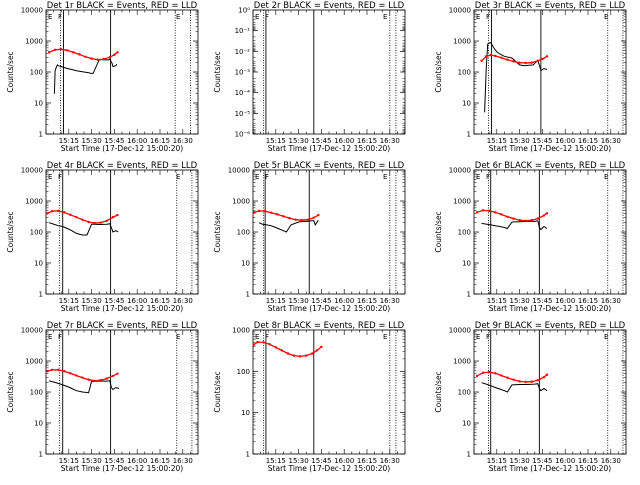  I want to click on x-tick-label: 15:15, so click(276, 141).